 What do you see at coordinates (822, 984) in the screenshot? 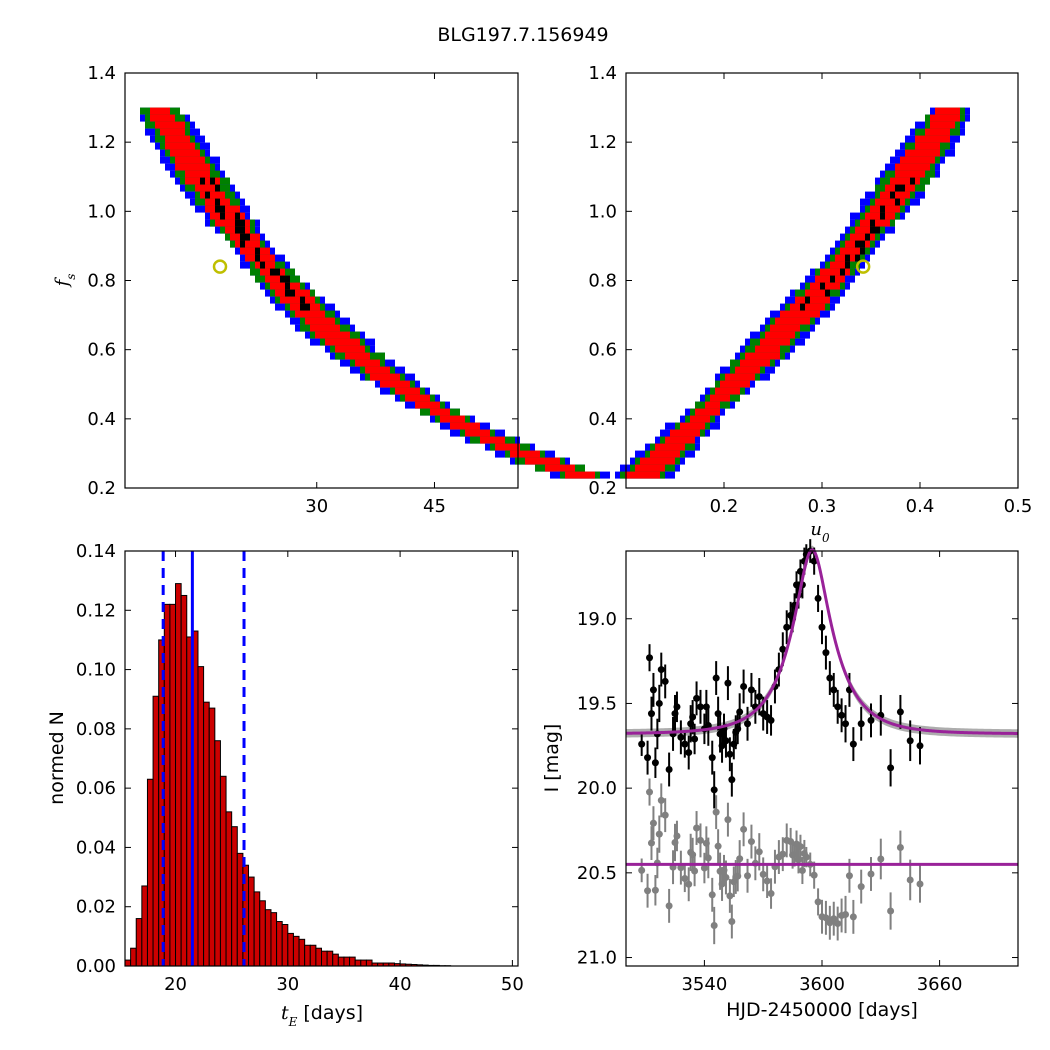
I see `x-tick-label: 3600` at bounding box center [822, 984].